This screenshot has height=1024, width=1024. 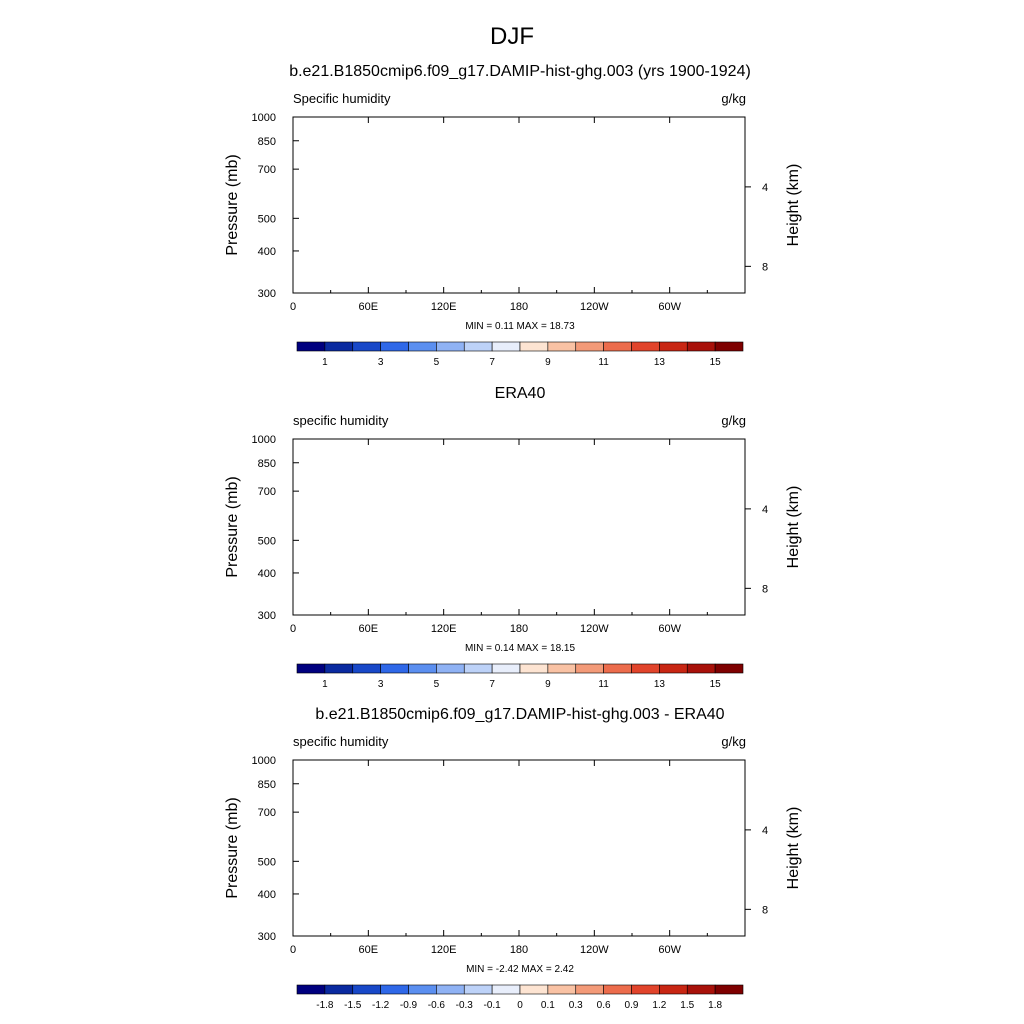 What do you see at coordinates (267, 252) in the screenshot?
I see `y-tick-label: 400` at bounding box center [267, 252].